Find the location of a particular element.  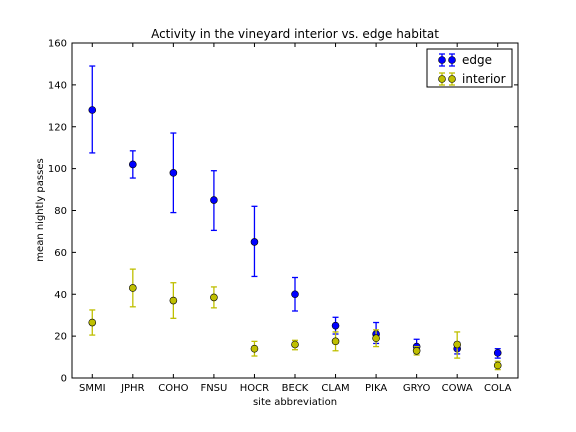

legend: edge interior is located at coordinates (469, 68).